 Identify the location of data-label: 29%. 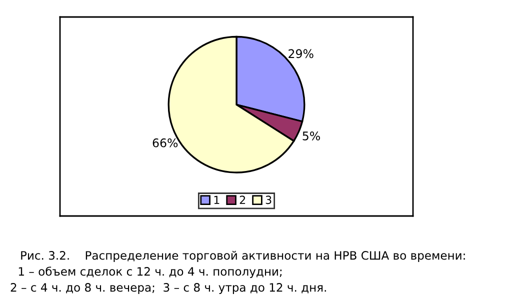
(301, 53).